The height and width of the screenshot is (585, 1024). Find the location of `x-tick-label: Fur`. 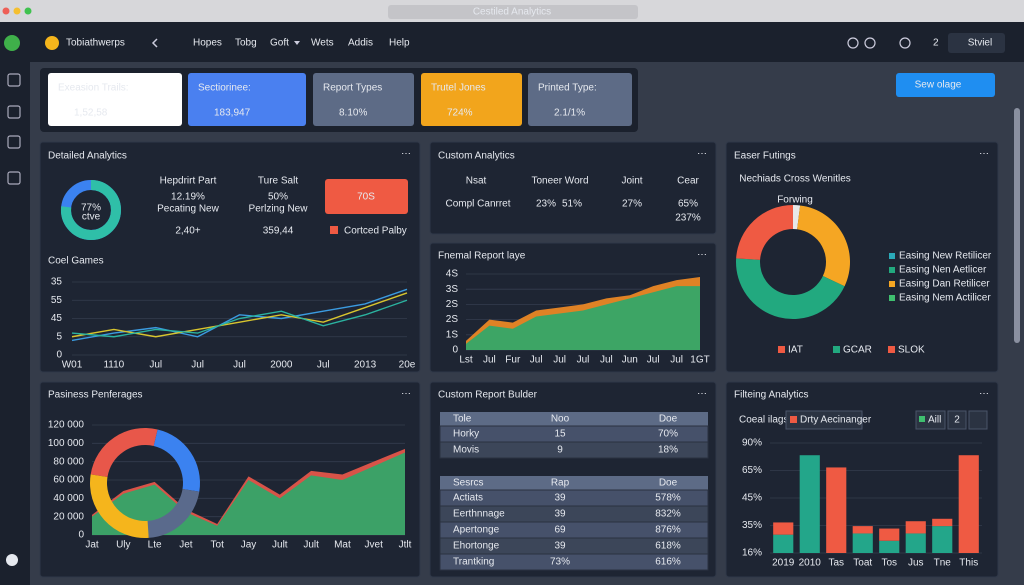

x-tick-label: Fur is located at coordinates (513, 360).